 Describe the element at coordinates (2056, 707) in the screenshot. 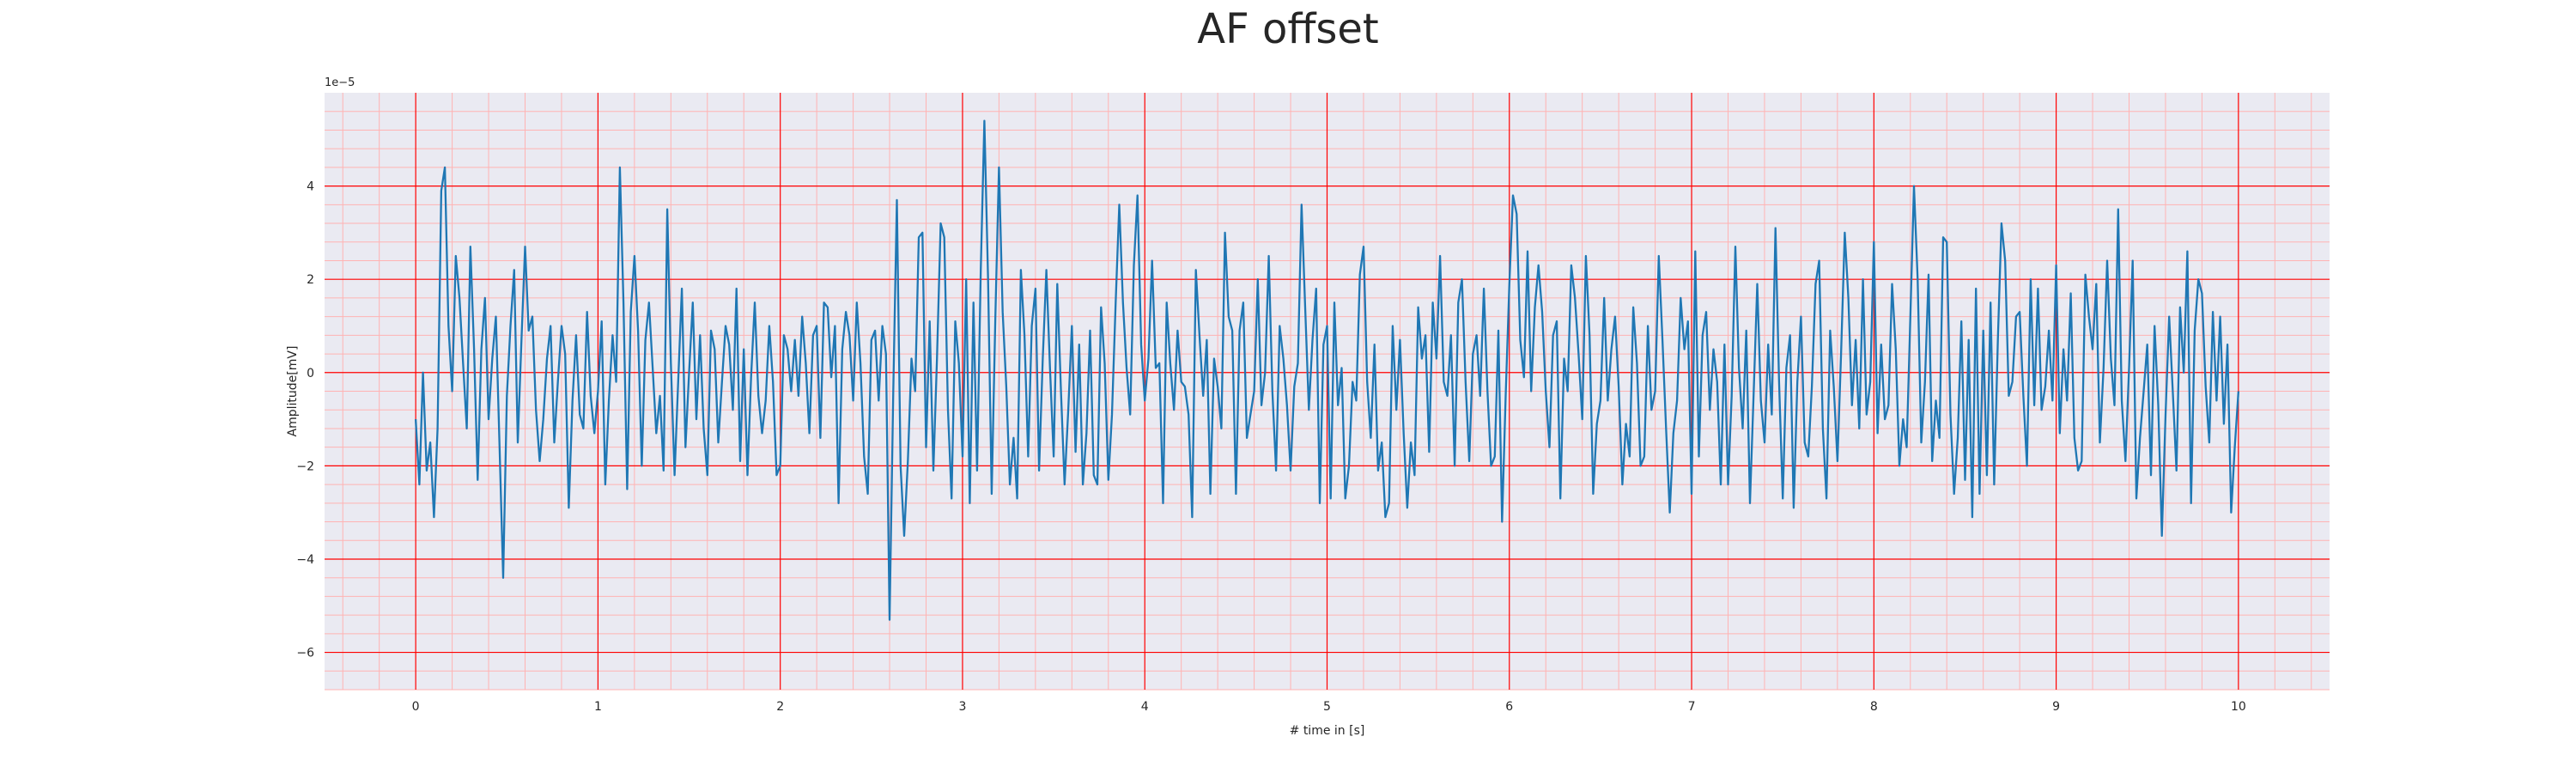

I see `x-tick-label: 9` at that location.